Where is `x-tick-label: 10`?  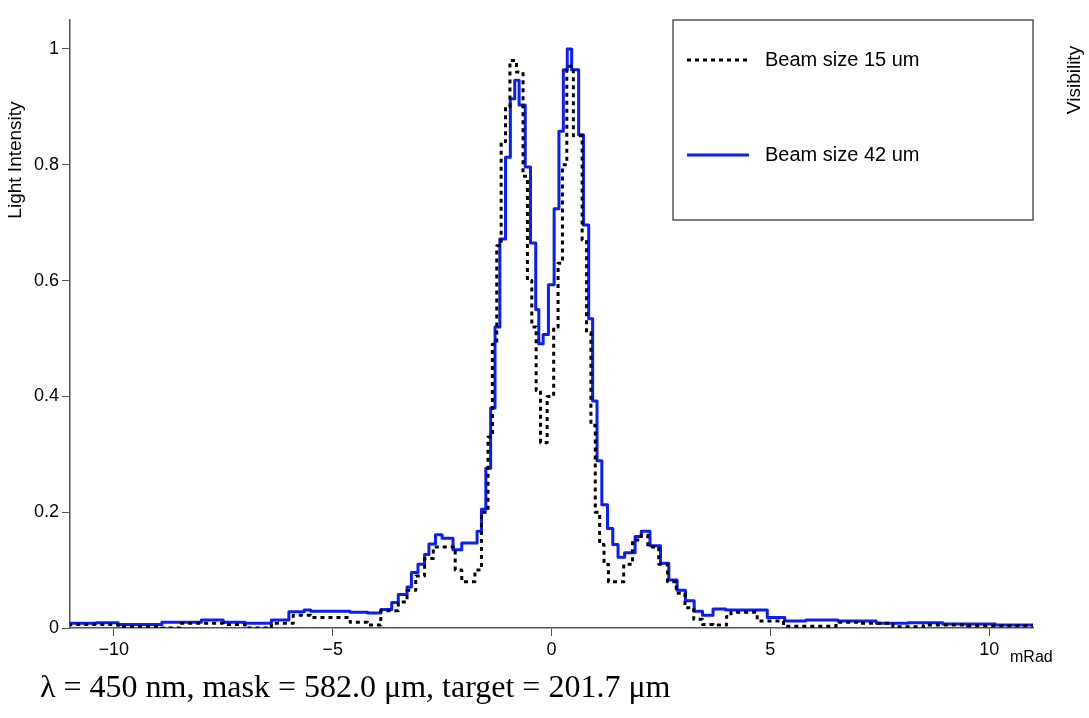 x-tick-label: 10 is located at coordinates (989, 648).